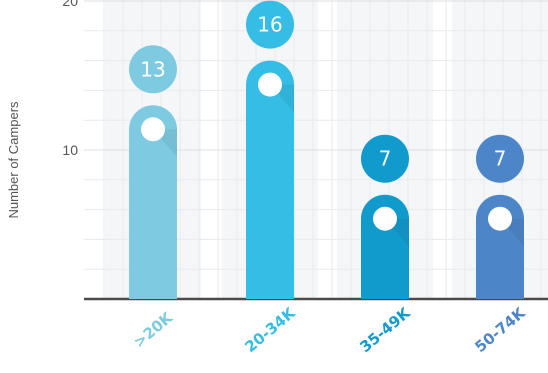 This screenshot has height=373, width=548. I want to click on x-tick-label: 20-34K, so click(270, 329).